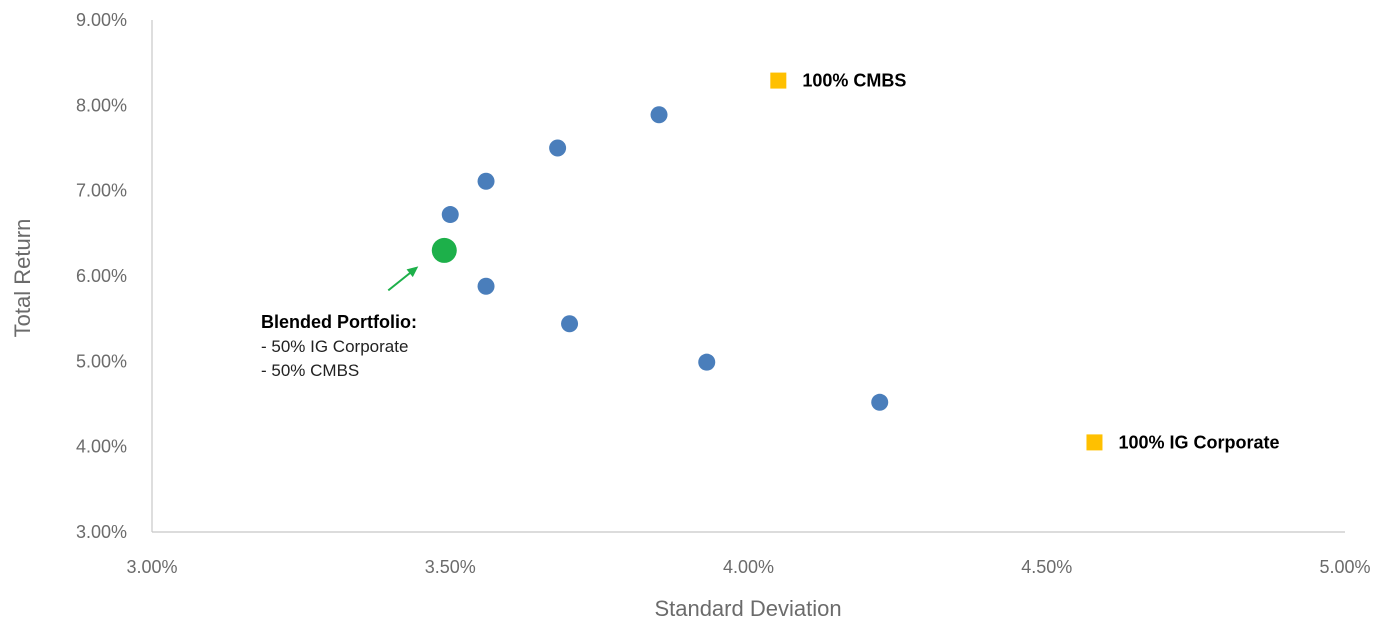 The image size is (1380, 620). Describe the element at coordinates (334, 346) in the screenshot. I see `annotation-line-1: - 50% IG Corporate` at that location.